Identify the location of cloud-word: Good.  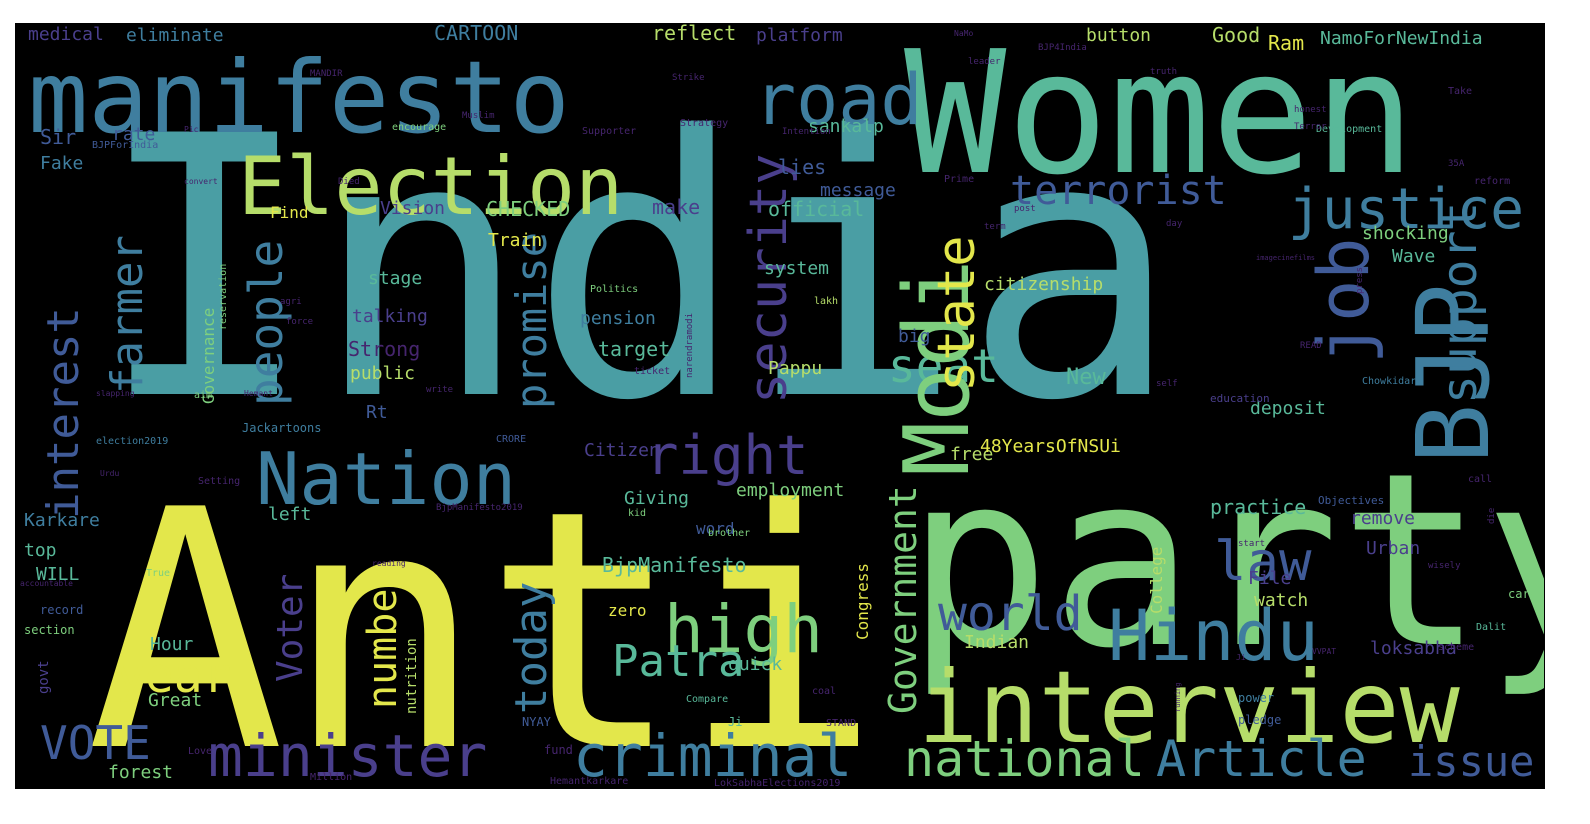
(1236, 35).